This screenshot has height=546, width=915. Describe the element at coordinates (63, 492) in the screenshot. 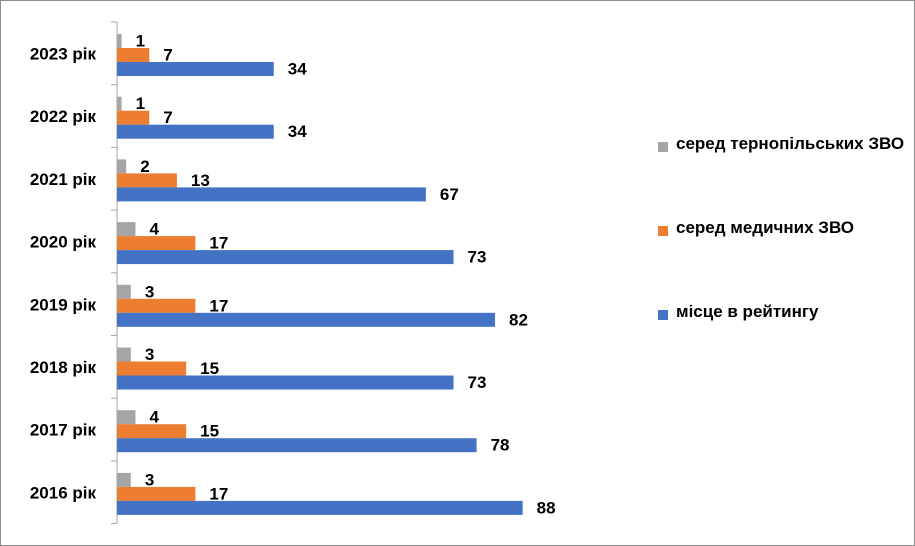

I see `category-label: 2016 рік` at that location.